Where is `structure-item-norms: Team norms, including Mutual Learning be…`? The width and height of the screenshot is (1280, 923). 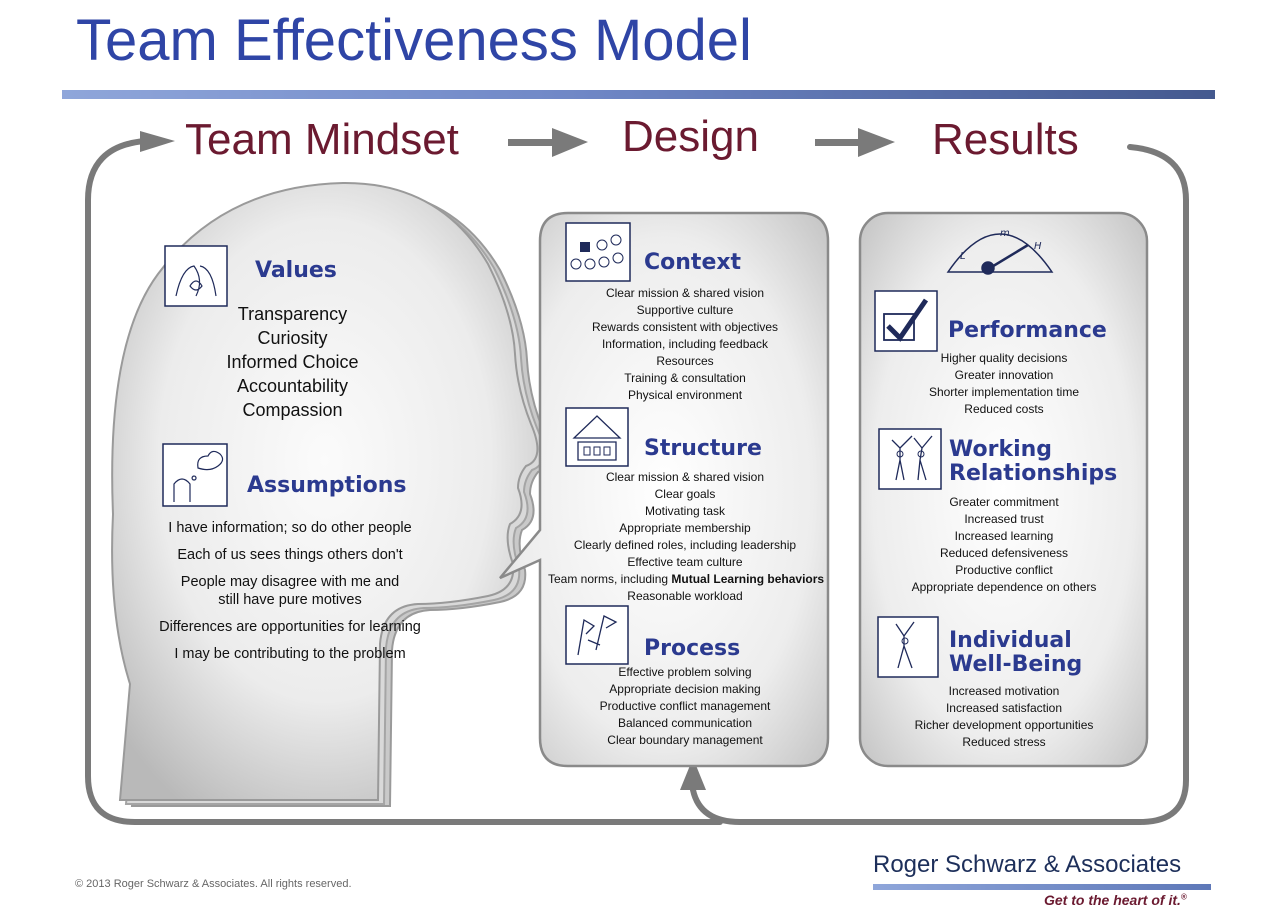
structure-item-norms: Team norms, including Mutual Learning be… is located at coordinates (686, 579).